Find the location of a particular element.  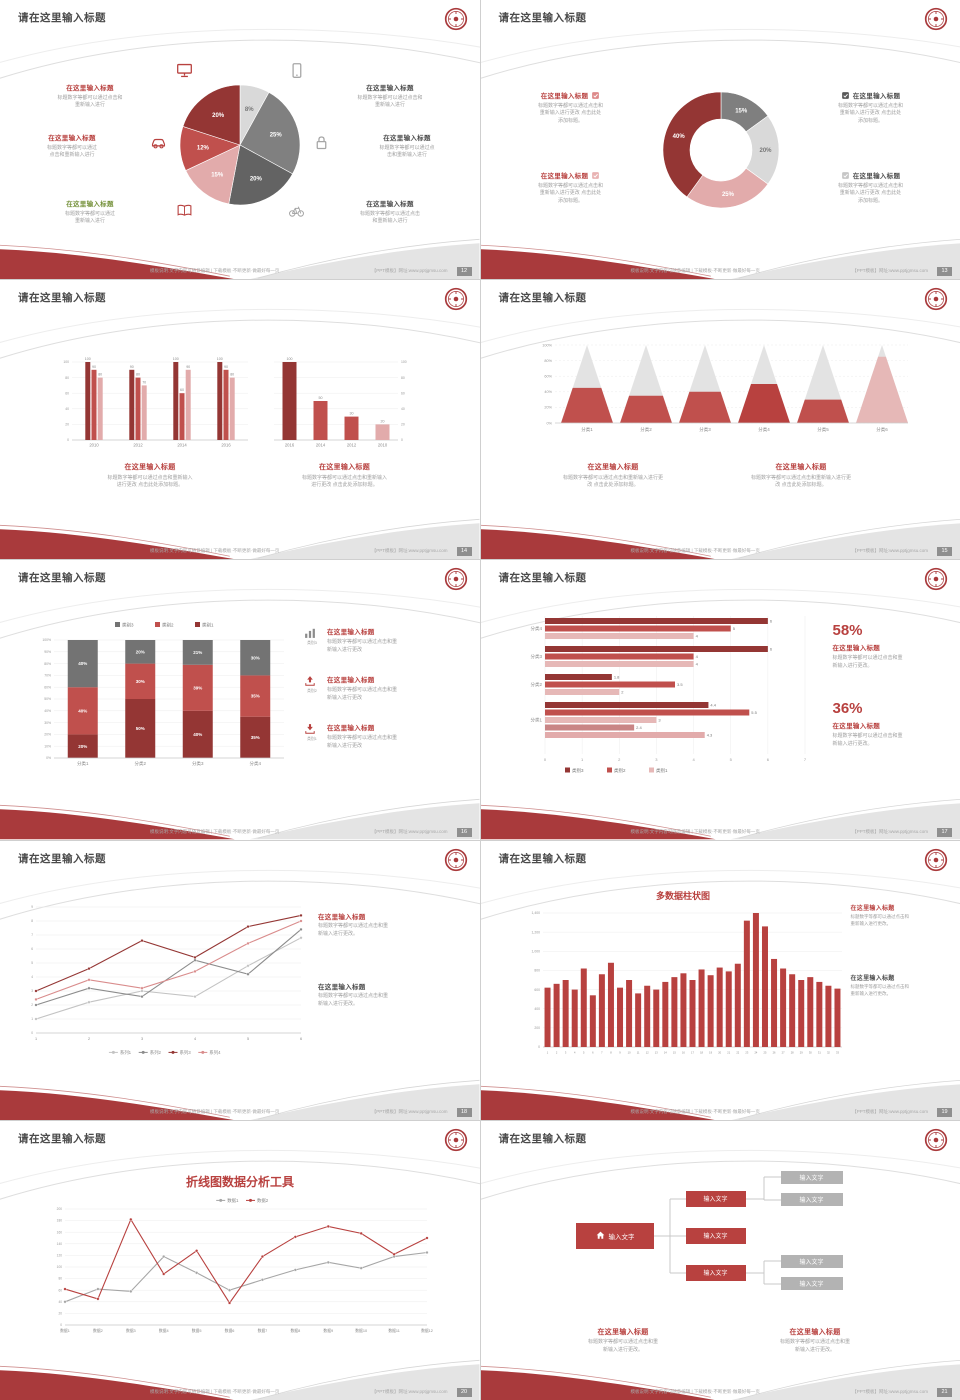

svg-text: 40 is located at coordinates (60, 1302).